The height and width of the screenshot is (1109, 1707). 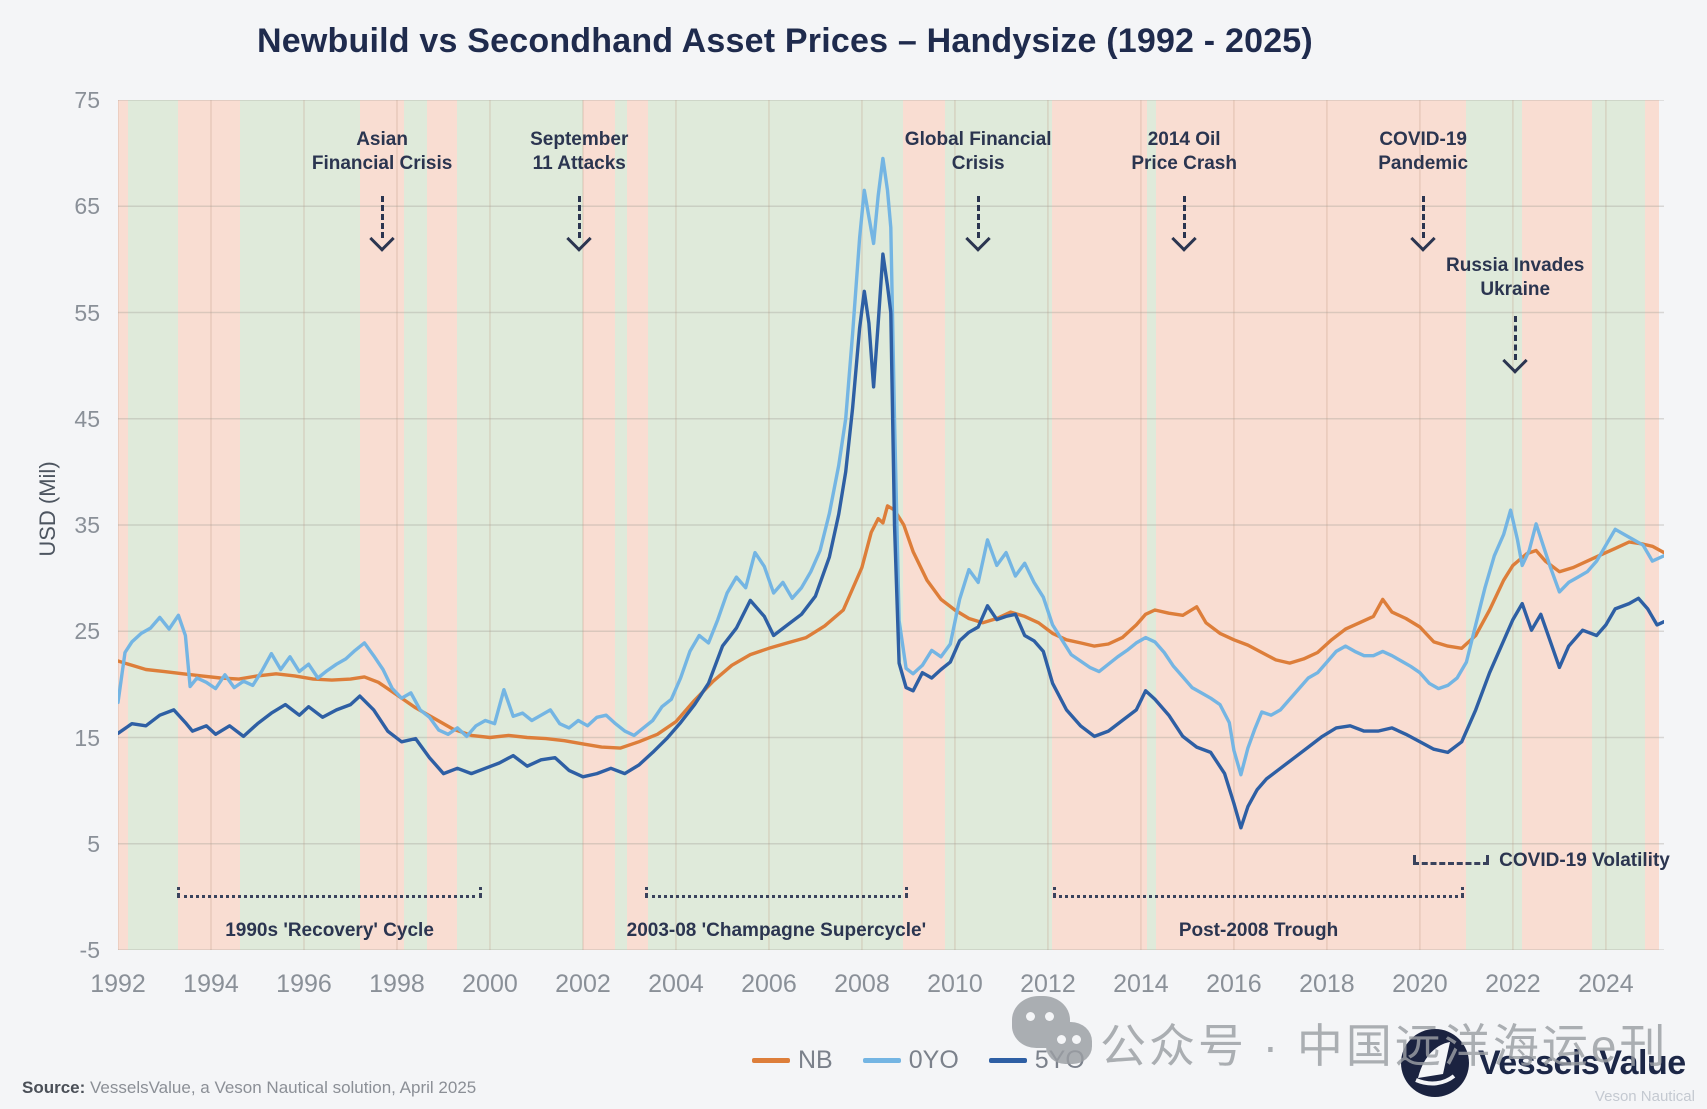 I want to click on x-tick-label: 1998, so click(x=397, y=984).